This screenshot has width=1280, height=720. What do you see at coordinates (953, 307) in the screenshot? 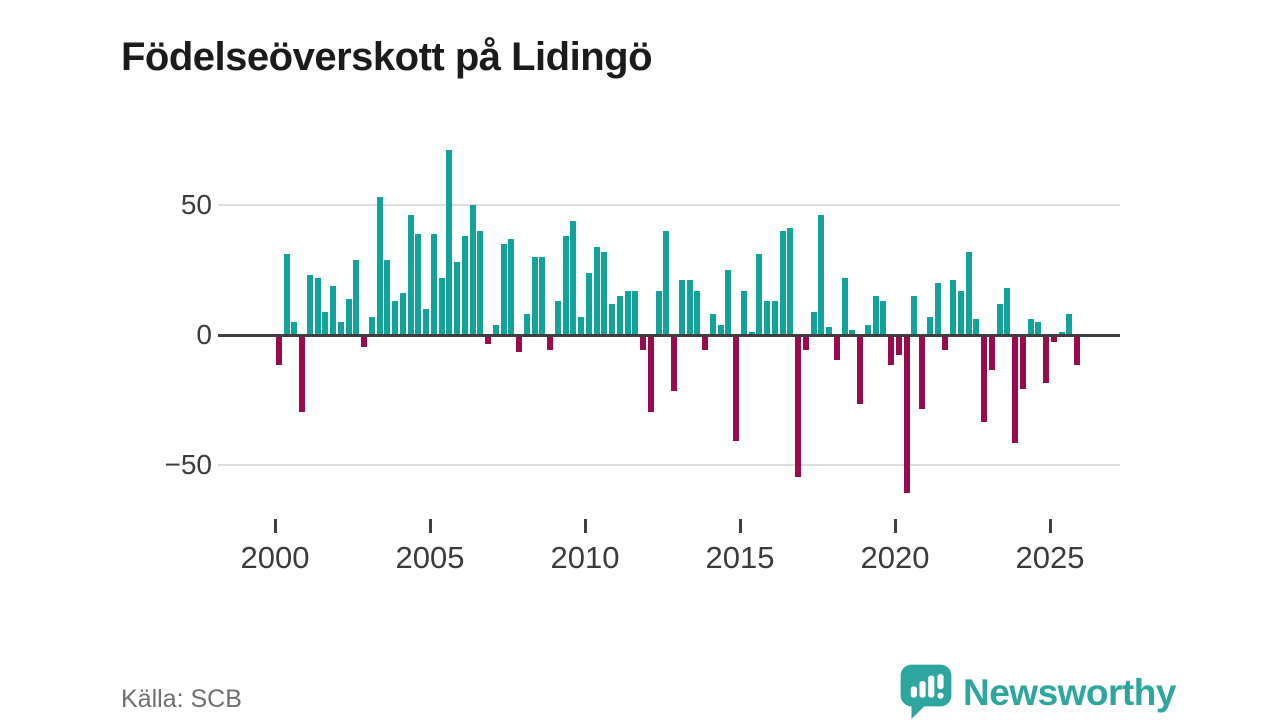
I see `bar-2021-q4` at bounding box center [953, 307].